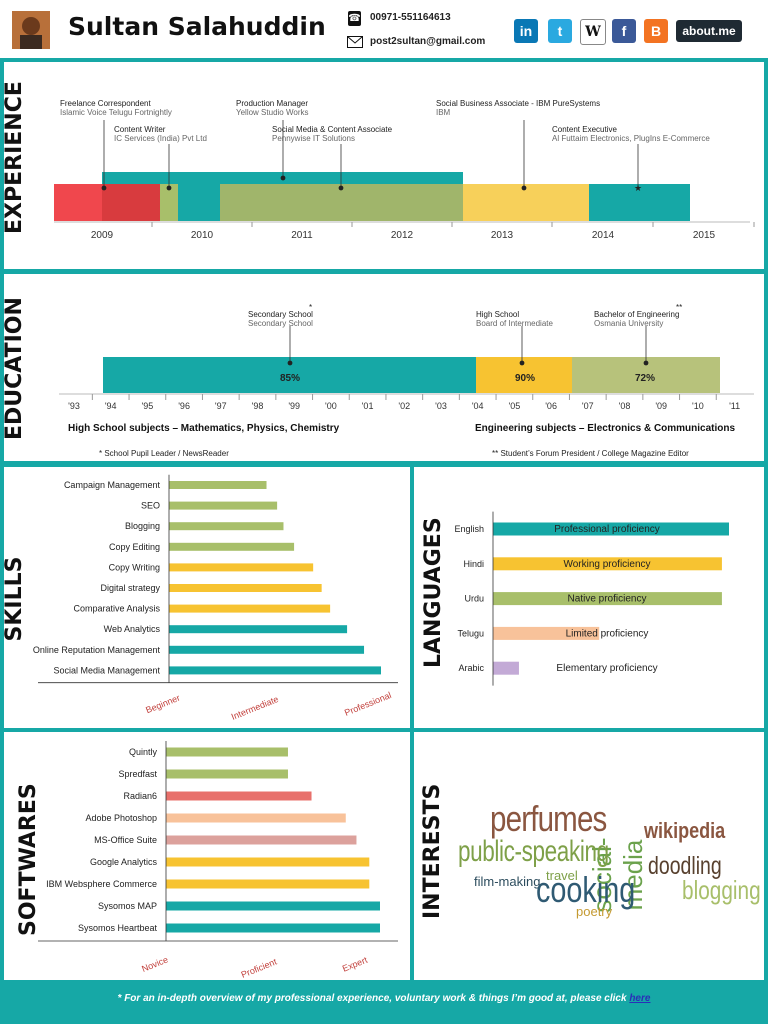 This screenshot has height=1024, width=768. Describe the element at coordinates (469, 529) in the screenshot. I see `language-label: English` at that location.